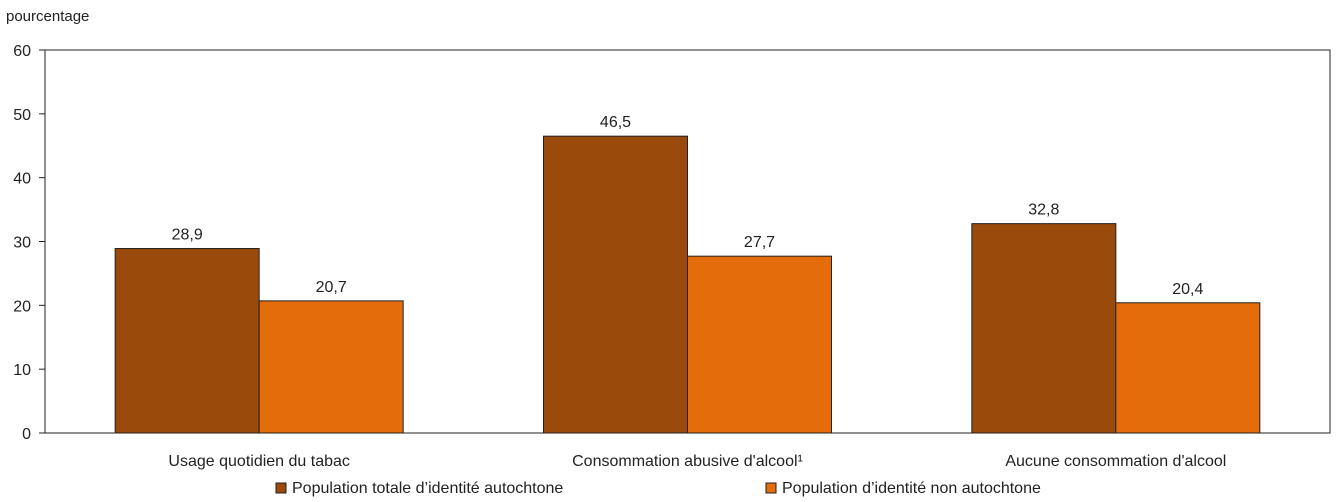 The height and width of the screenshot is (502, 1336). Describe the element at coordinates (1043, 210) in the screenshot. I see `data-label: 32,8` at that location.